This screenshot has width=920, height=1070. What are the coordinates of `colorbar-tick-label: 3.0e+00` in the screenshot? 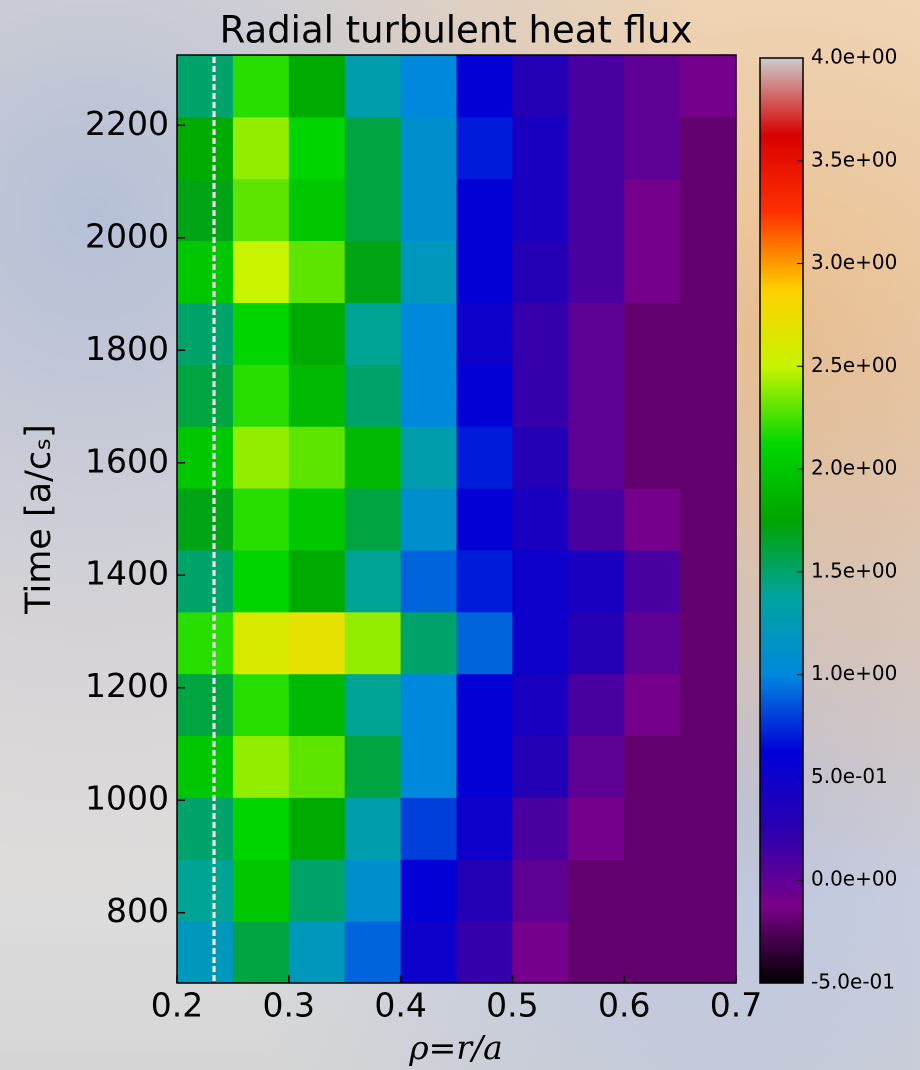 It's located at (854, 262).